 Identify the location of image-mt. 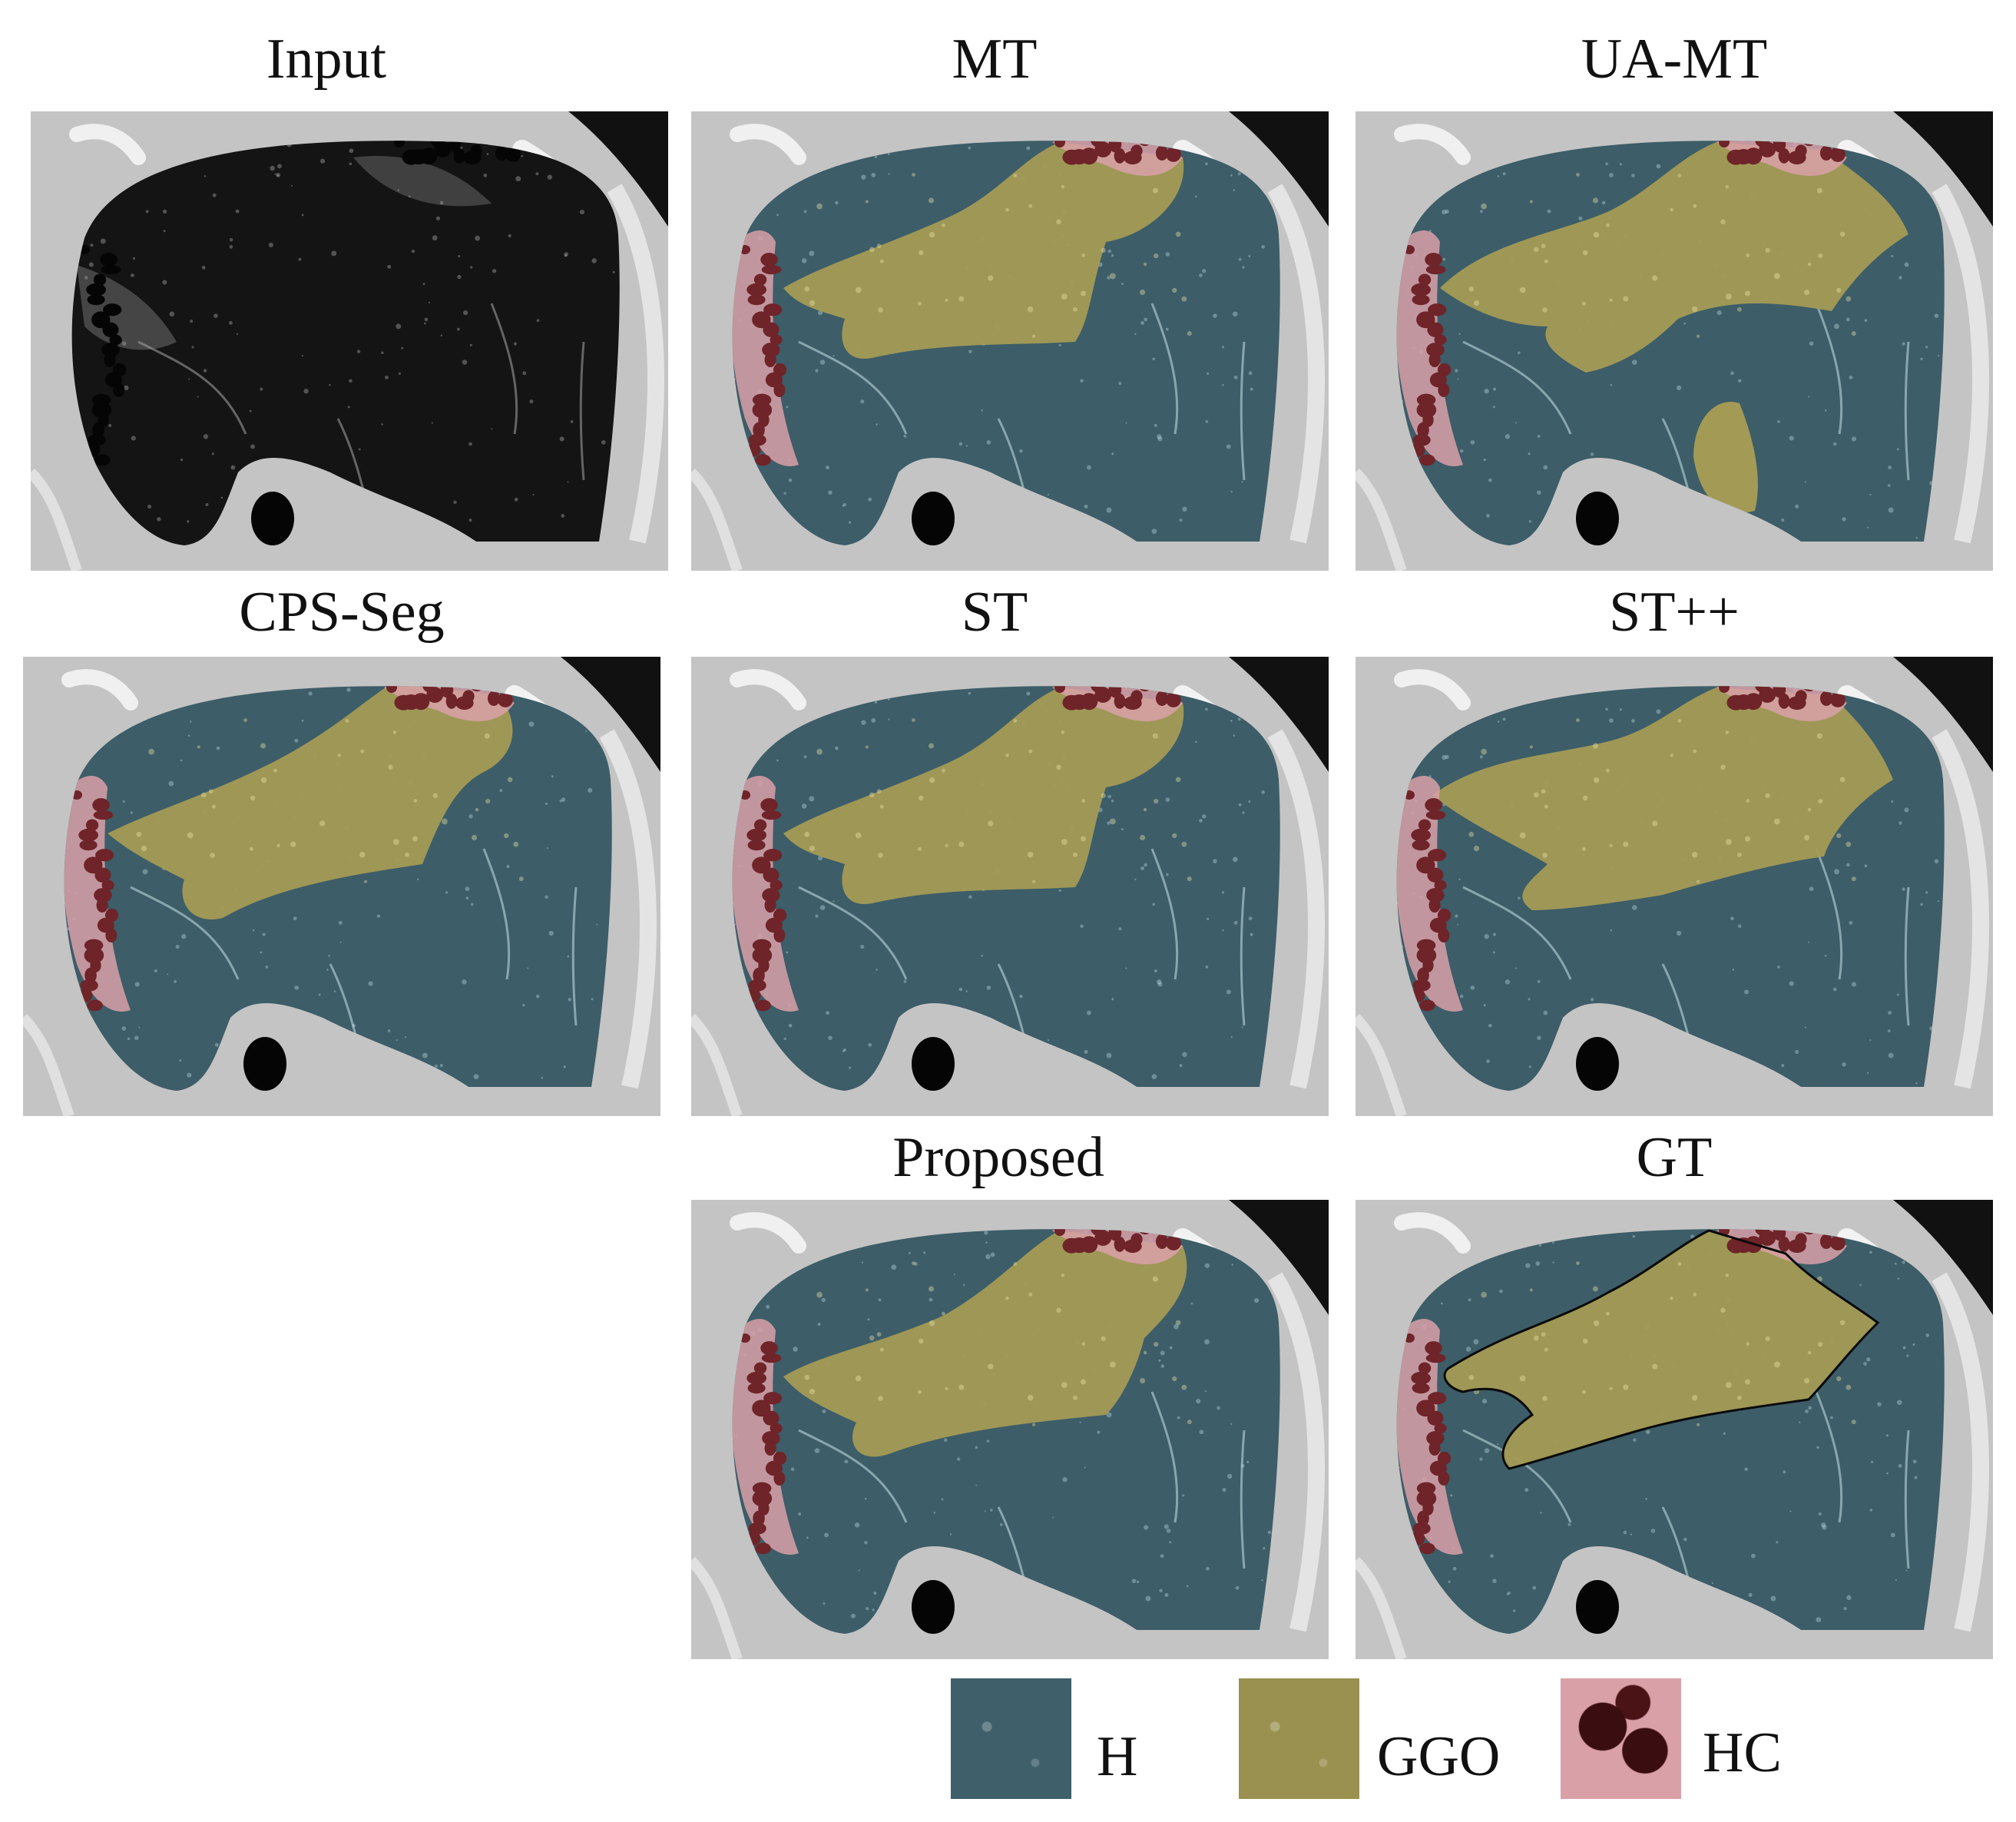
(1010, 341).